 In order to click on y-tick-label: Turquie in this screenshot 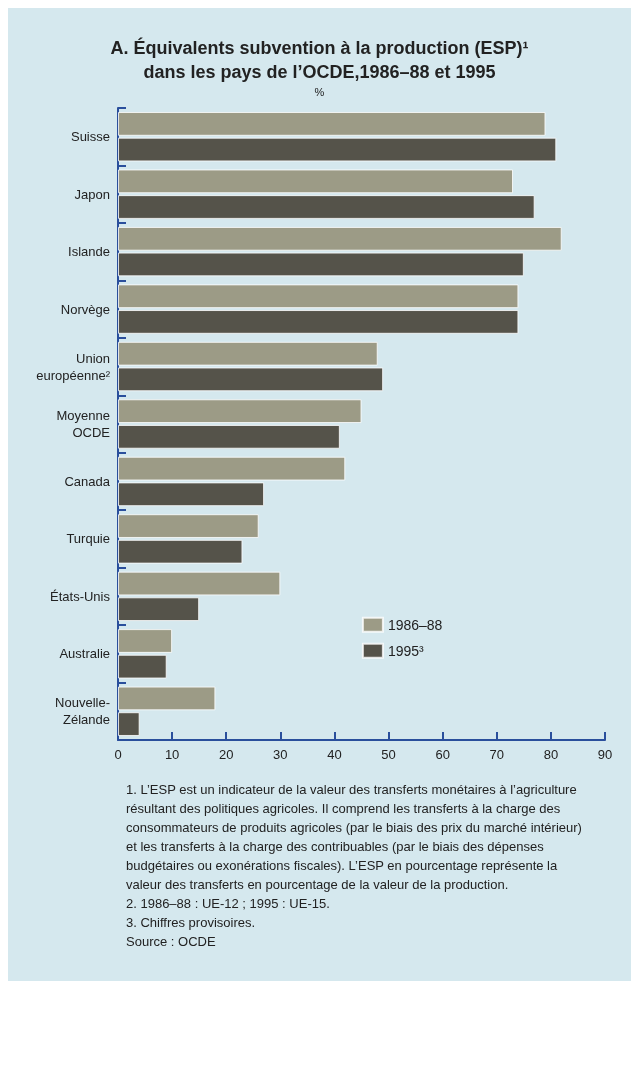, I will do `click(88, 539)`.